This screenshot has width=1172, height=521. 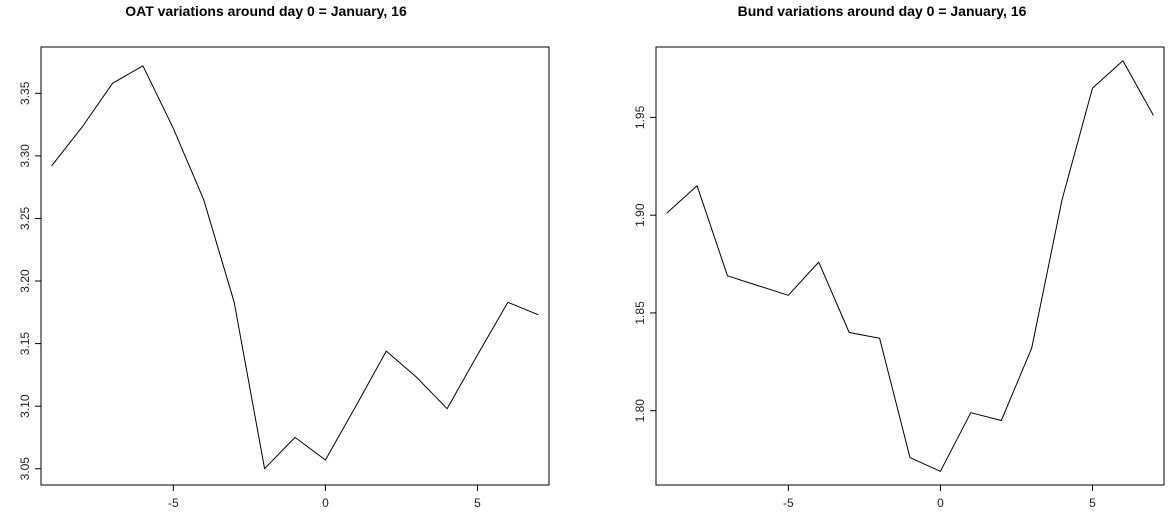 I want to click on bund-x-axis: -5 0 5, so click(x=939, y=497).